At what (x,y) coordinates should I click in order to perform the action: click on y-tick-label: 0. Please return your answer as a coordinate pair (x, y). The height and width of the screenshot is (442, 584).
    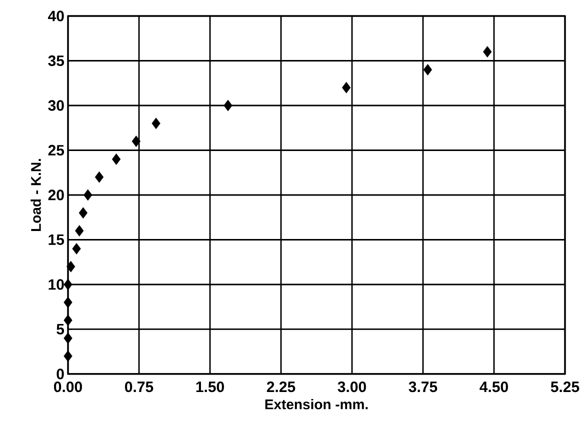
    Looking at the image, I should click on (60, 374).